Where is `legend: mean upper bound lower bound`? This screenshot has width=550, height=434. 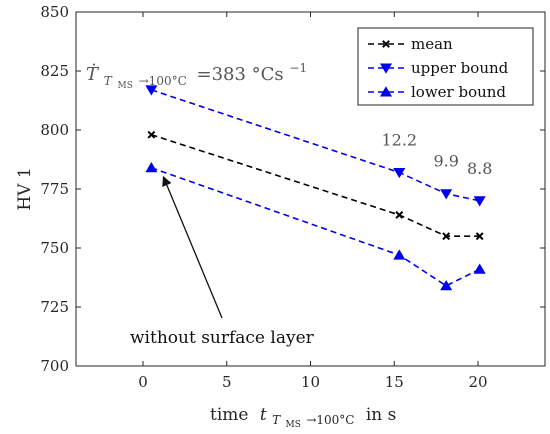
legend: mean upper bound lower bound is located at coordinates (445, 66).